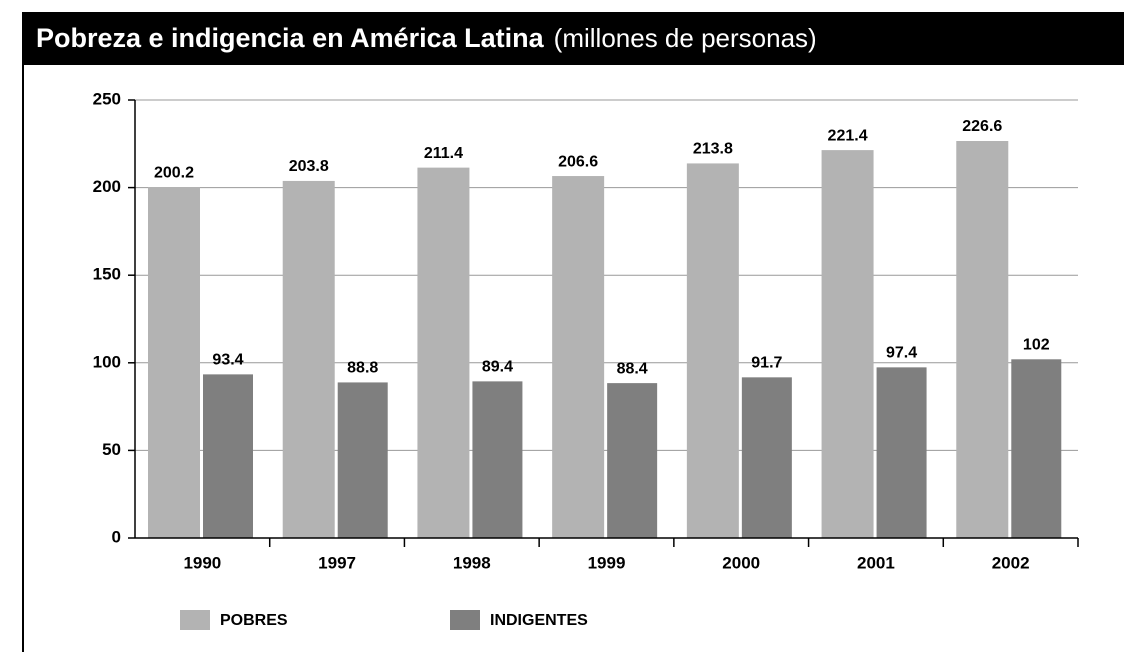 The image size is (1124, 652). I want to click on x-tick-label: 2001, so click(876, 562).